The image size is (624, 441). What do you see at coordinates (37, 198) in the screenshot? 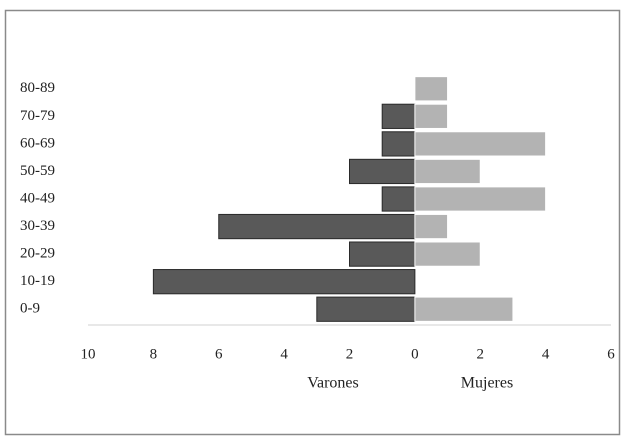
I see `y-tick-label: 40-49` at bounding box center [37, 198].